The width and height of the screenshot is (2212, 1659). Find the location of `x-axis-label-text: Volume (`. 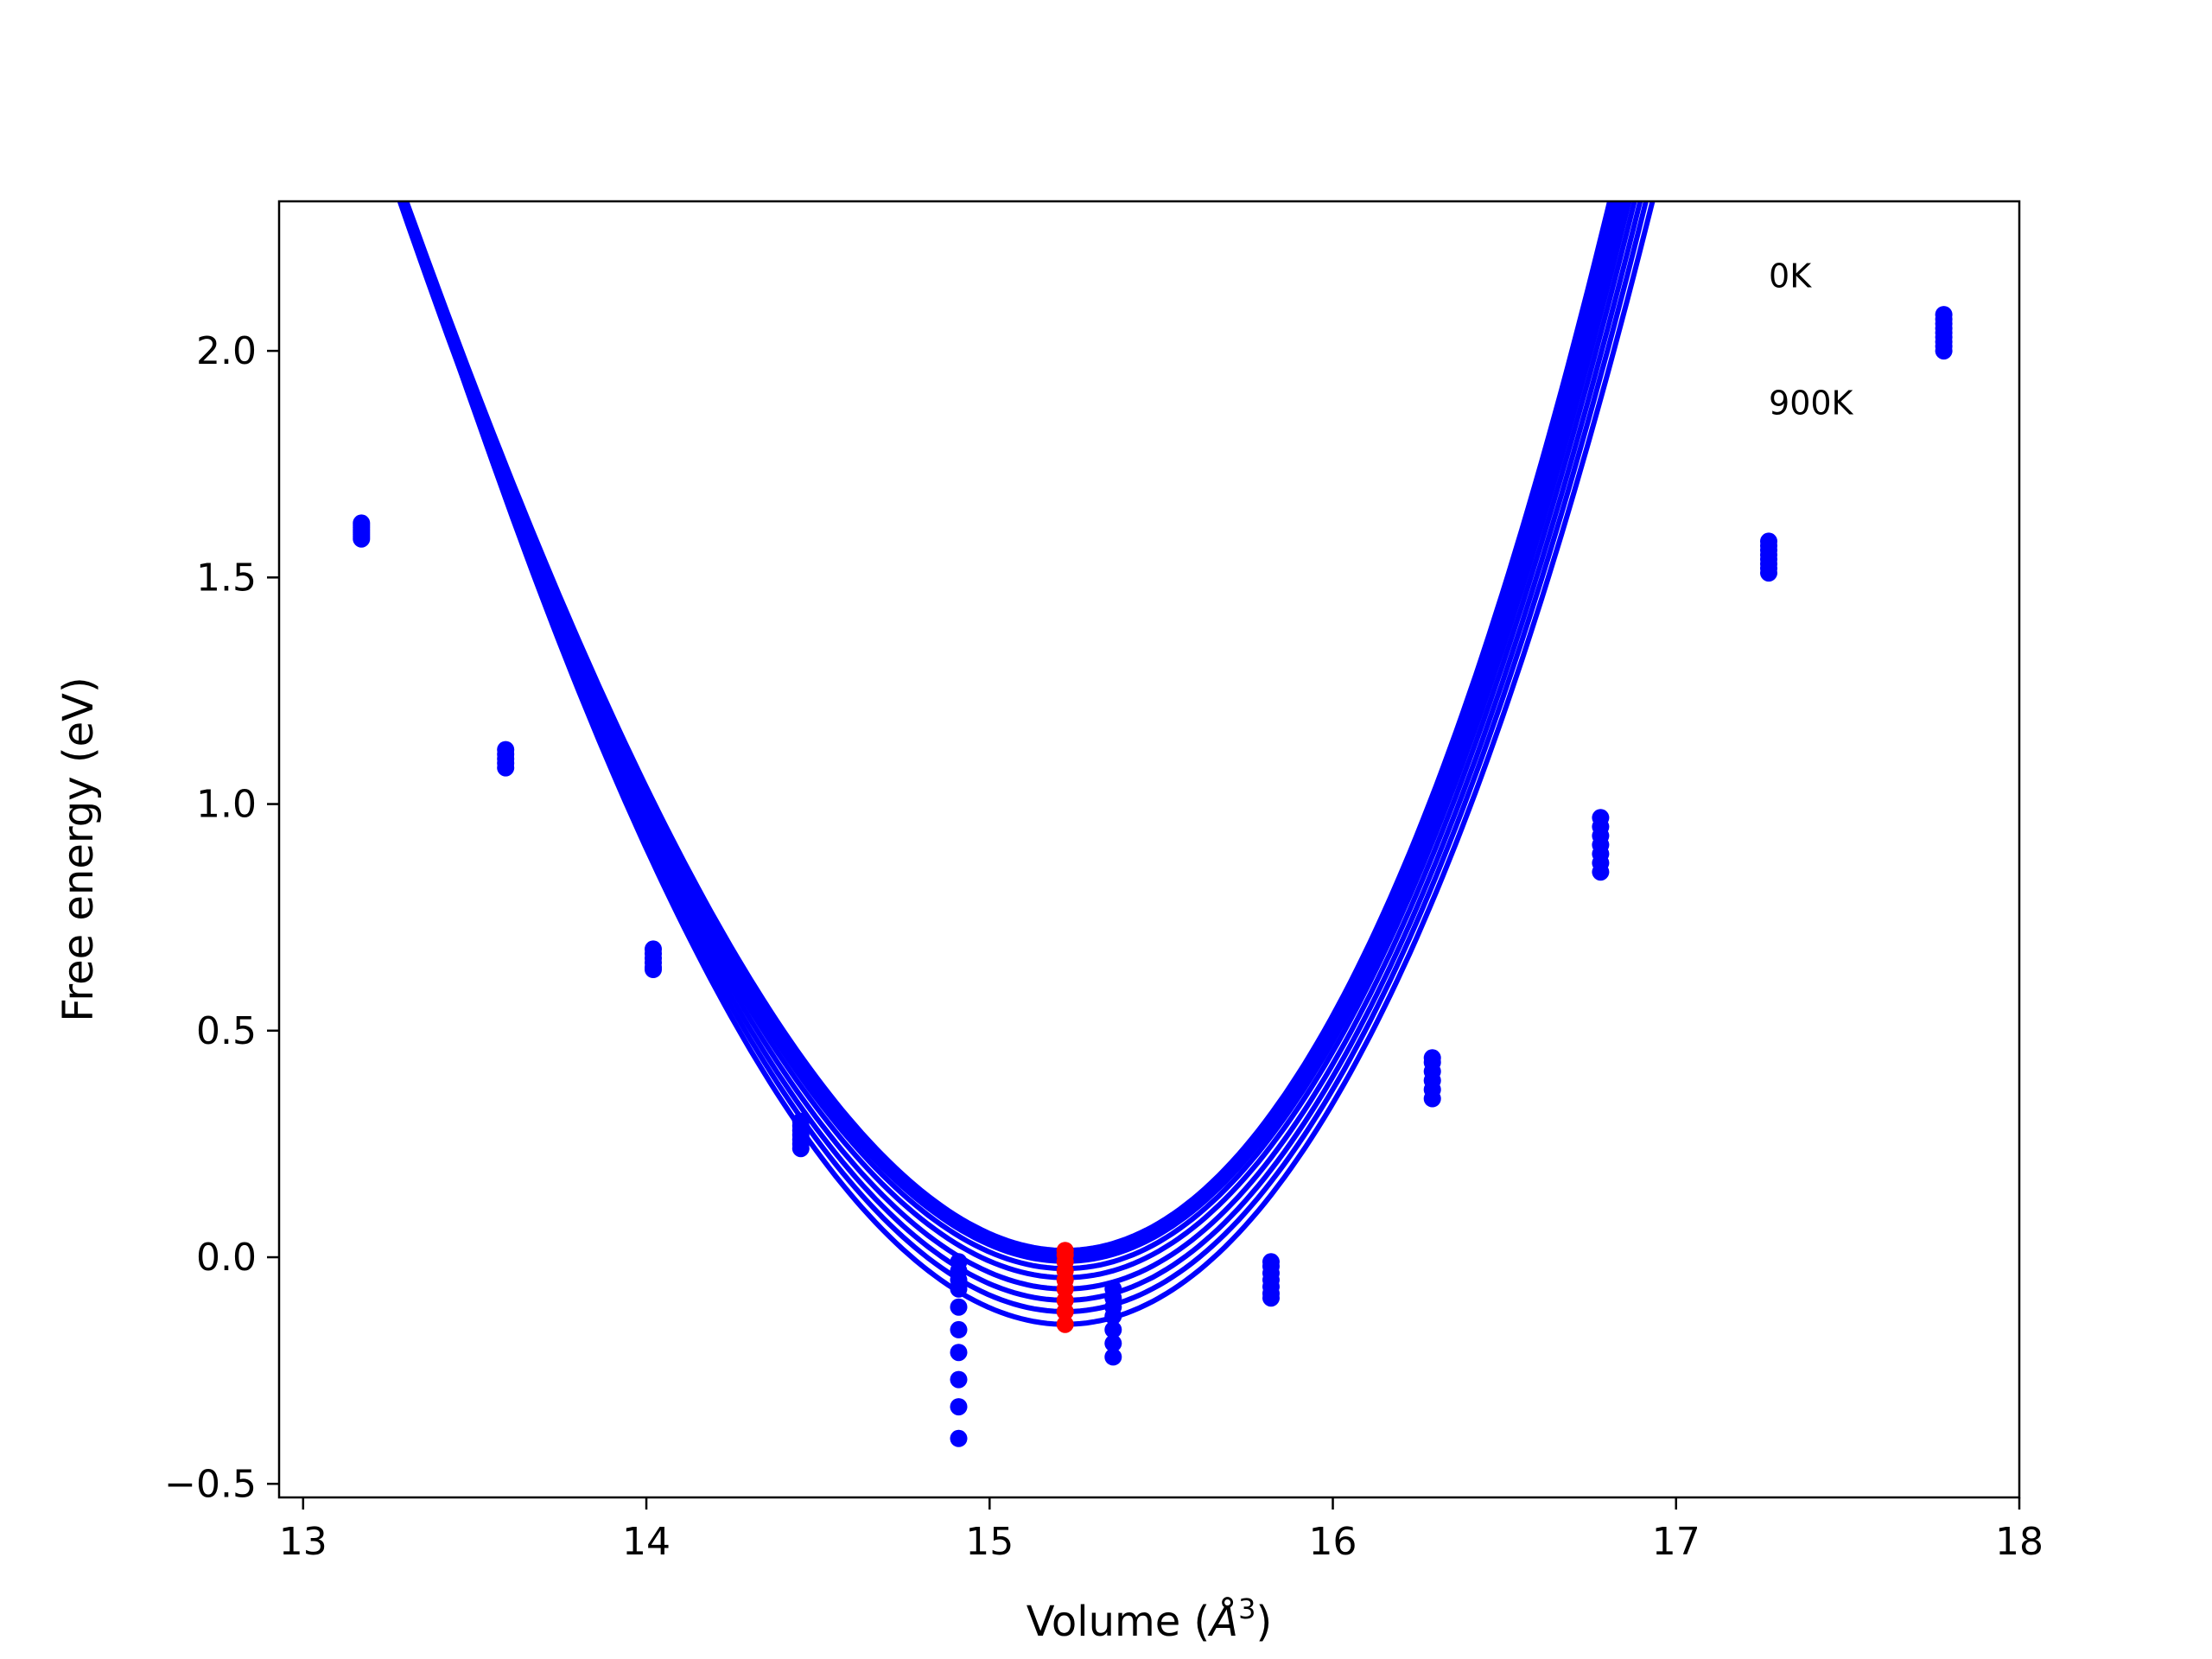

x-axis-label-text: Volume ( is located at coordinates (1119, 1622).